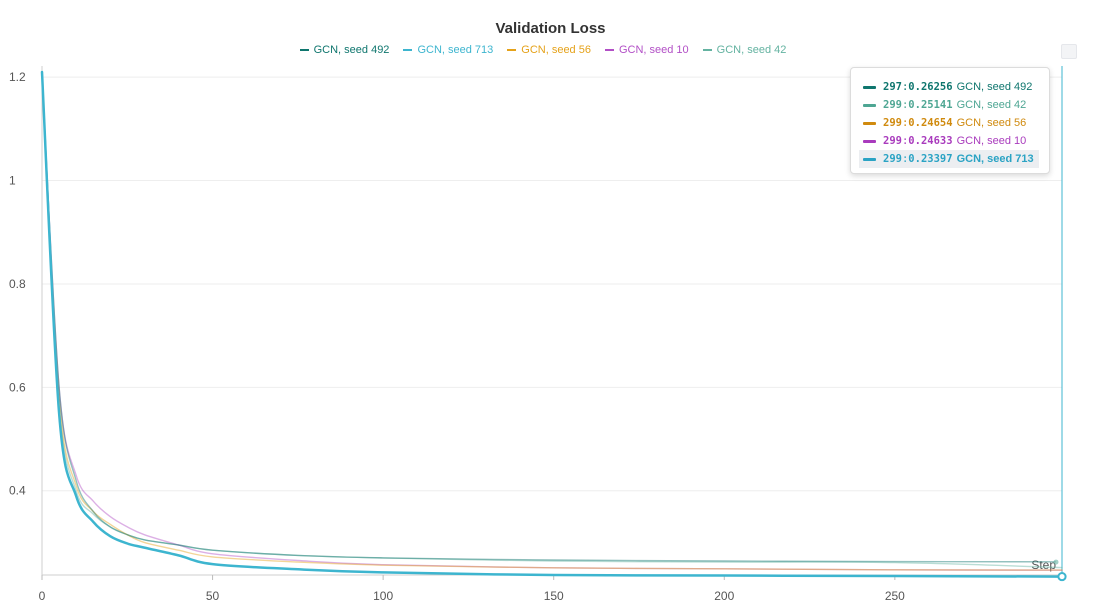 Image resolution: width=1101 pixels, height=614 pixels. What do you see at coordinates (751, 50) in the screenshot?
I see `legend-label: GCN, seed 42` at bounding box center [751, 50].